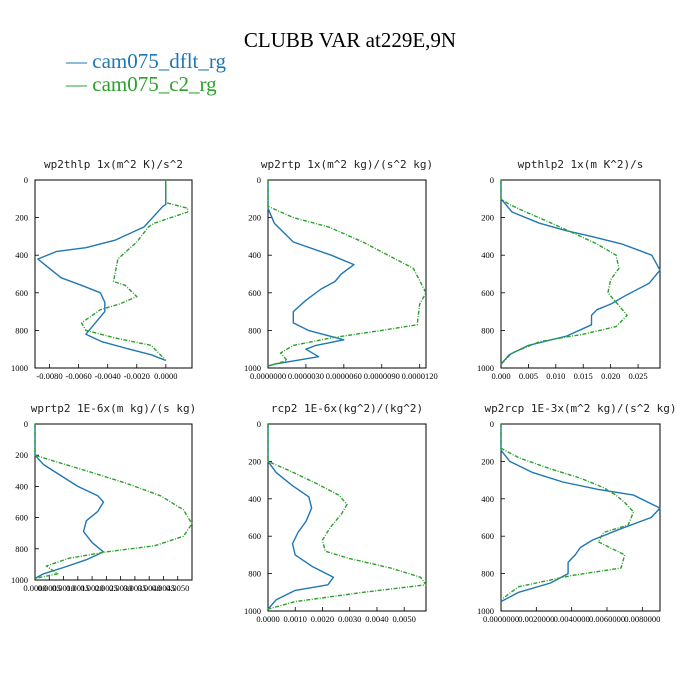  I want to click on x-tick-label: 0.020, so click(610, 376).